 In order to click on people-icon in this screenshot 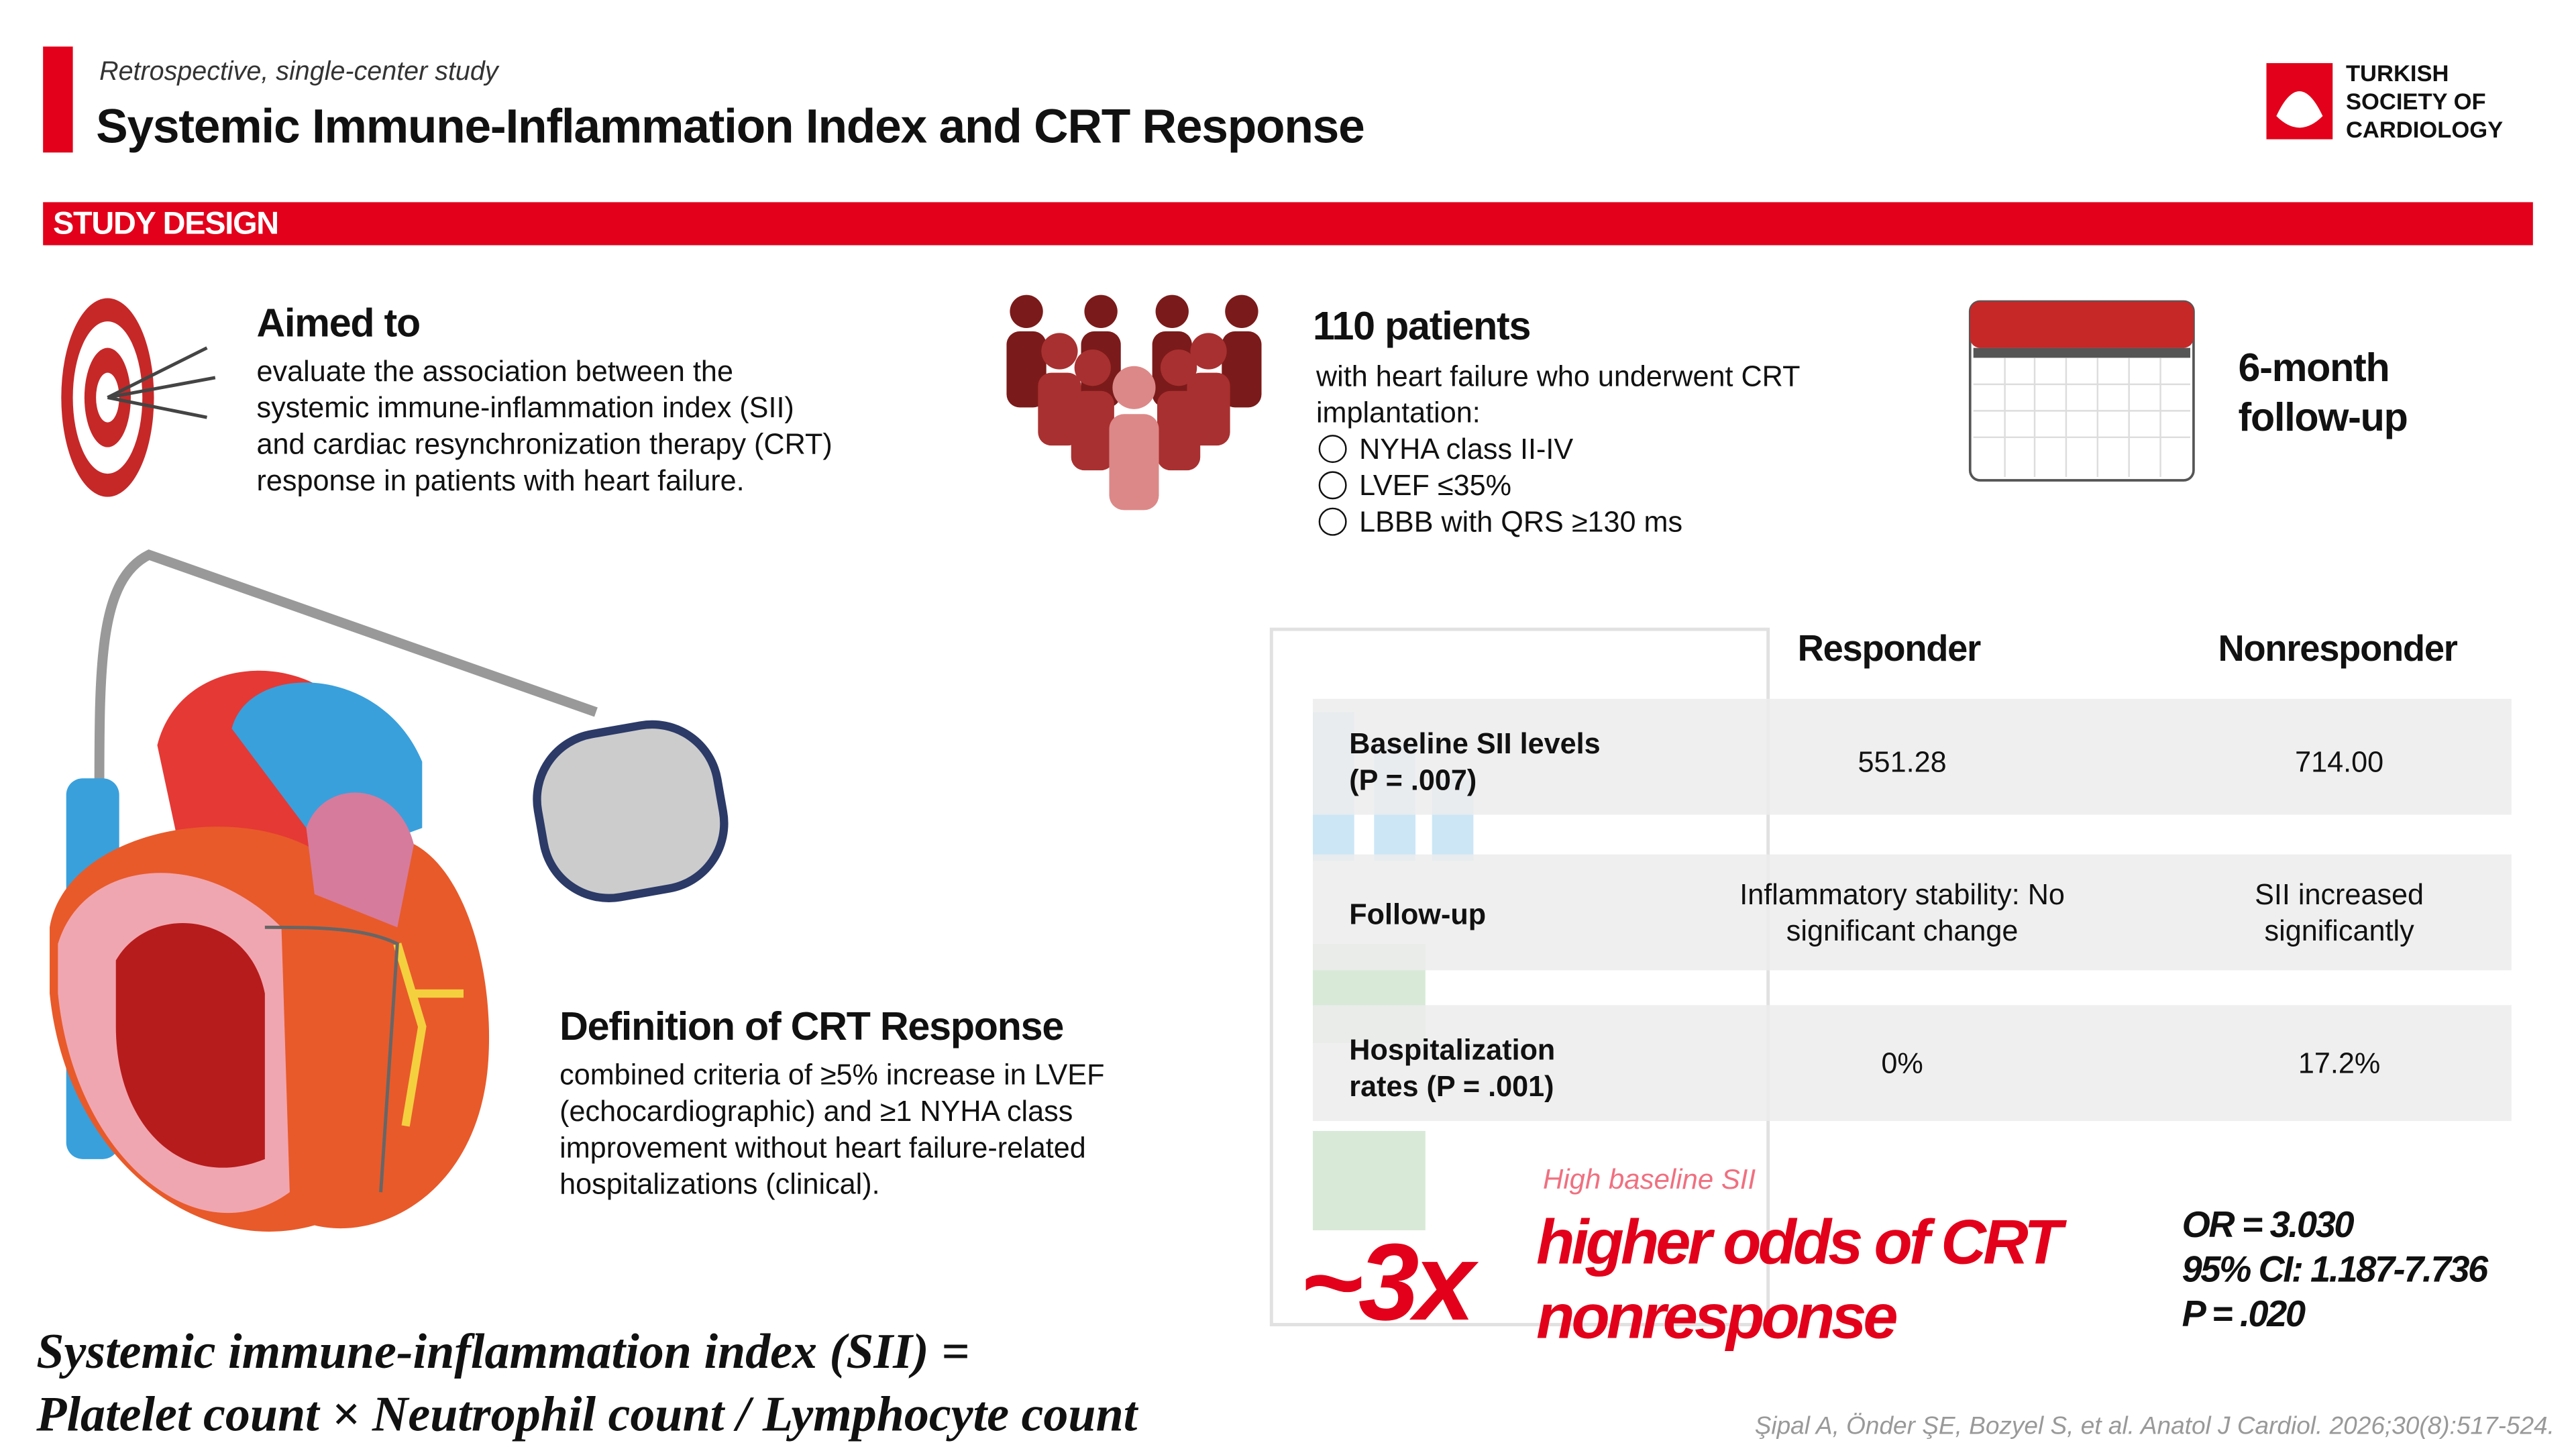, I will do `click(1134, 402)`.